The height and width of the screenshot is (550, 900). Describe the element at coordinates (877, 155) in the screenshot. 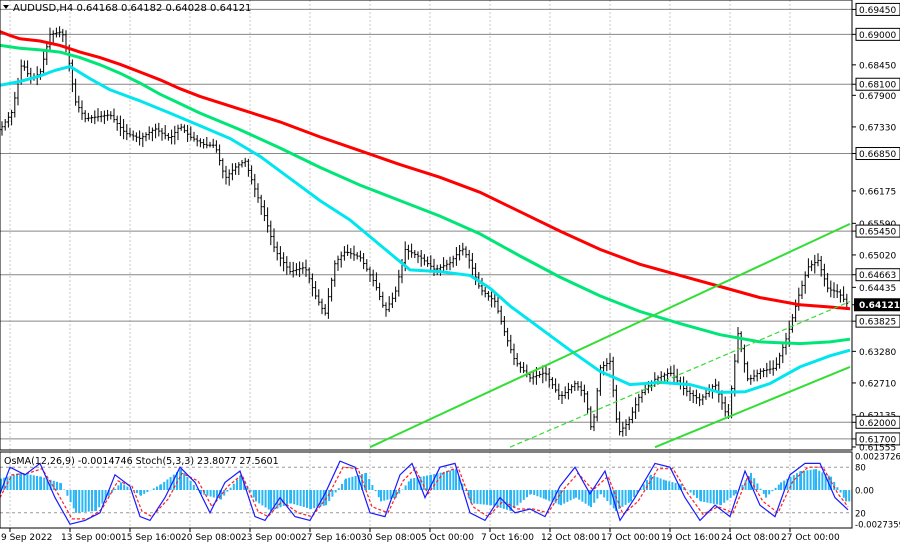

I see `y-tick-label: 0.66850` at that location.